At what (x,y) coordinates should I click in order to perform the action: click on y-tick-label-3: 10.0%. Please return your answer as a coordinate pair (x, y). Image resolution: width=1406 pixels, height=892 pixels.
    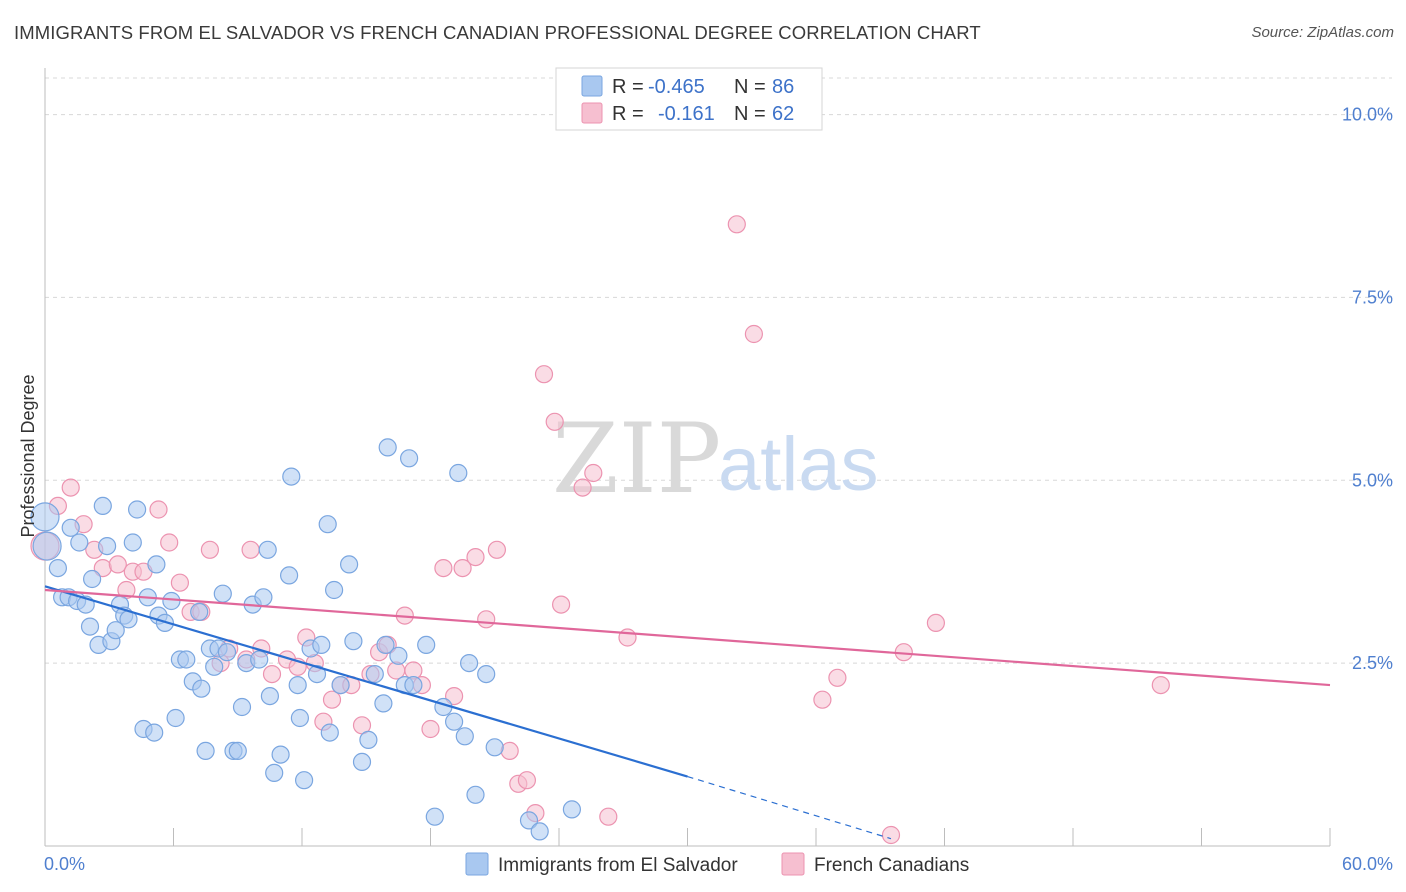
    Looking at the image, I should click on (1367, 115).